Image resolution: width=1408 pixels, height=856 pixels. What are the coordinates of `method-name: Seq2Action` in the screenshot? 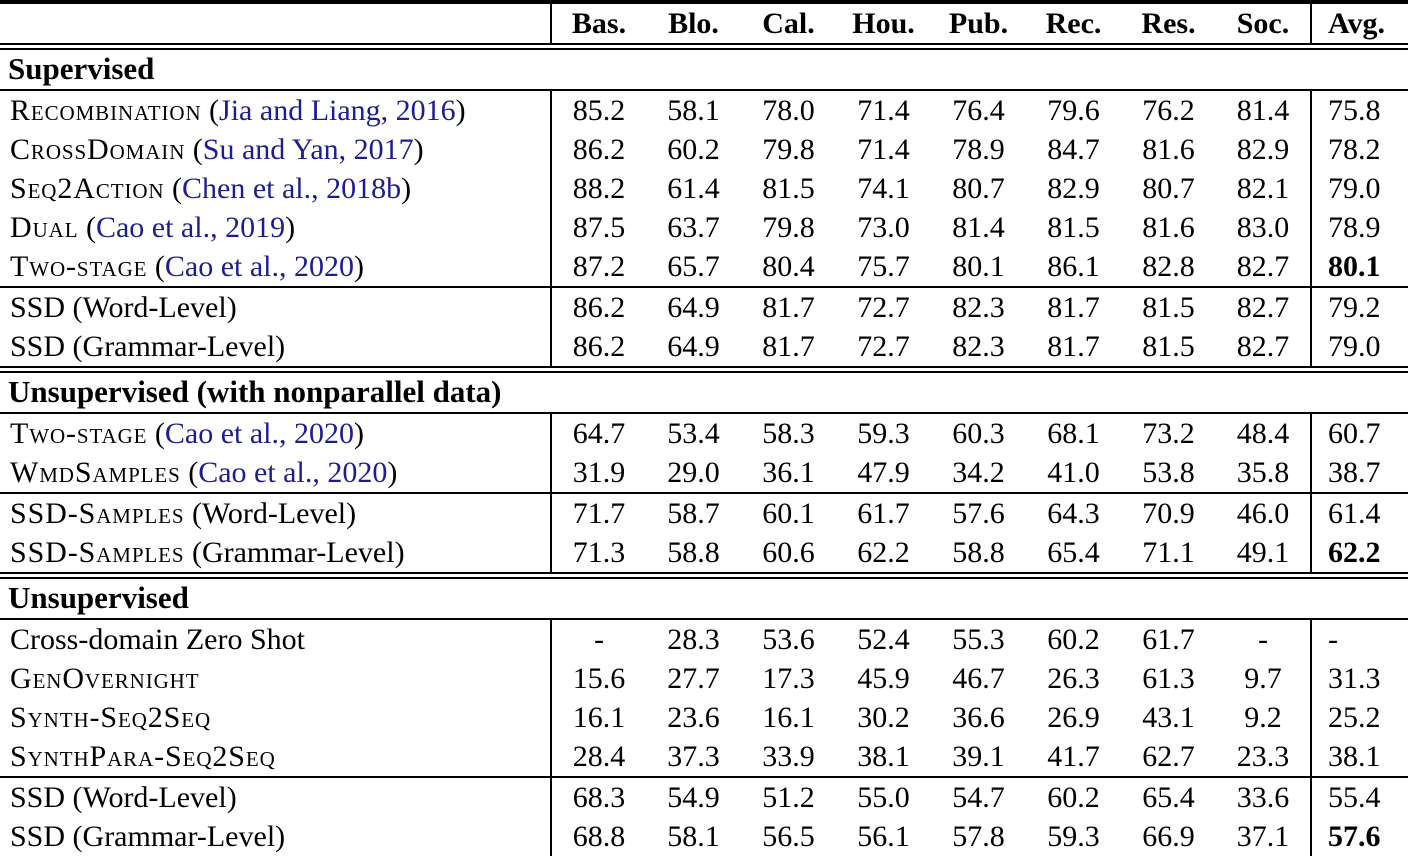 It's located at (87, 188).